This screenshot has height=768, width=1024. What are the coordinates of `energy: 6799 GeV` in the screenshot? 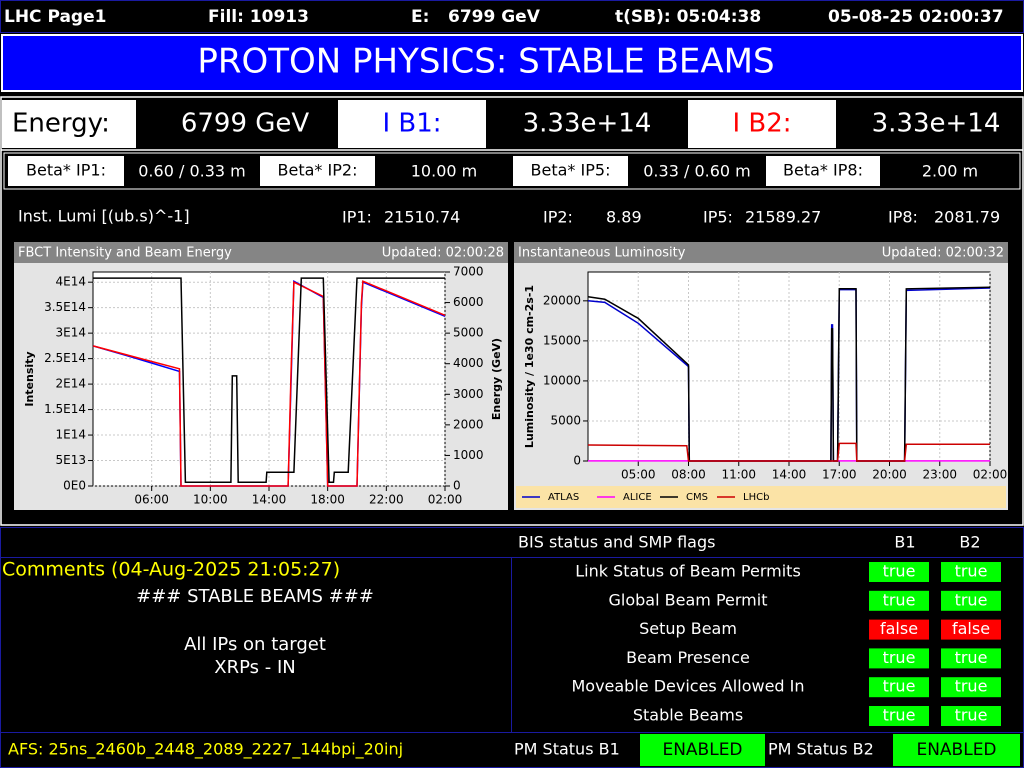 It's located at (494, 17).